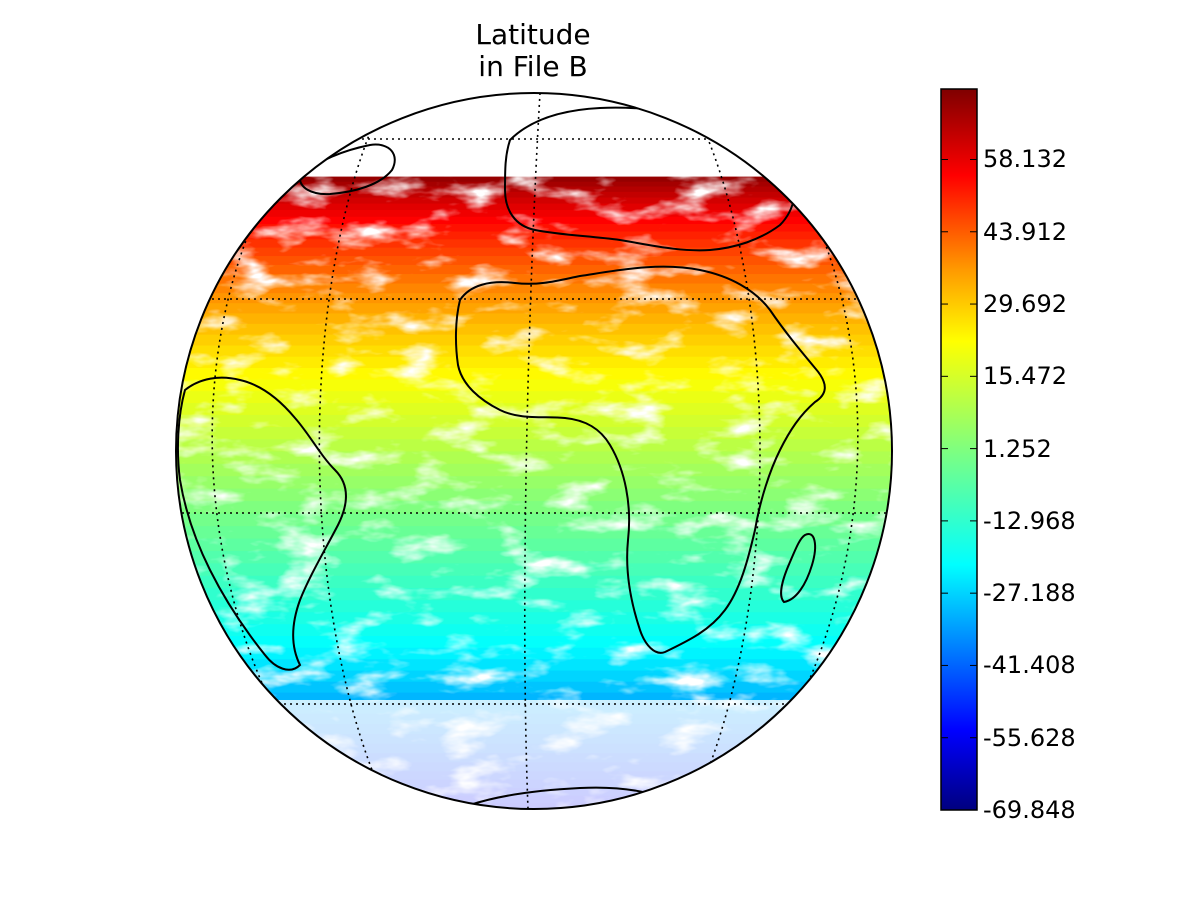 Image resolution: width=1200 pixels, height=900 pixels. Describe the element at coordinates (1025, 159) in the screenshot. I see `colorbar-tick-label: 58.132` at that location.